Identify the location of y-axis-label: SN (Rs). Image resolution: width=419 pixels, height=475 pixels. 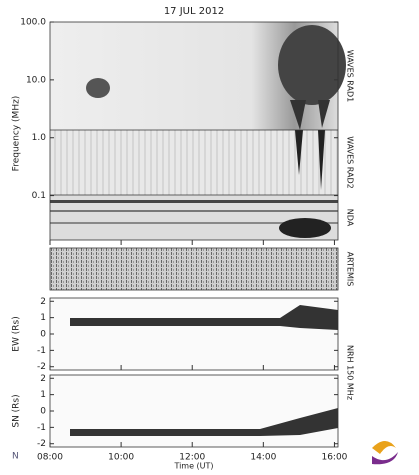
(17, 410).